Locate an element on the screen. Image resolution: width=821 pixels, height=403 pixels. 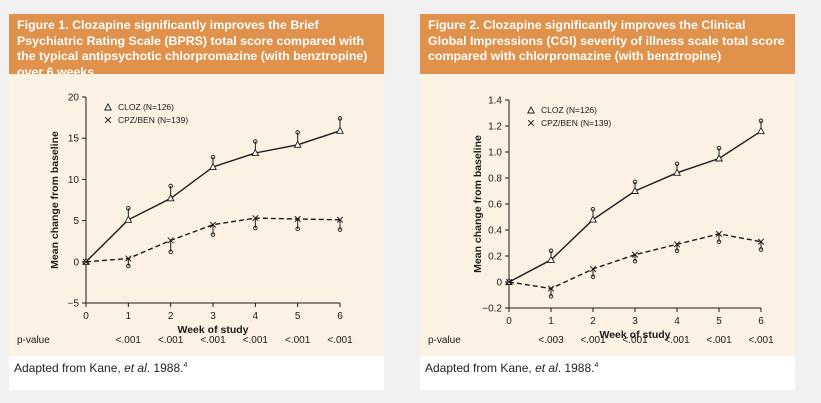
x-tick-label: 0 is located at coordinates (86, 316).